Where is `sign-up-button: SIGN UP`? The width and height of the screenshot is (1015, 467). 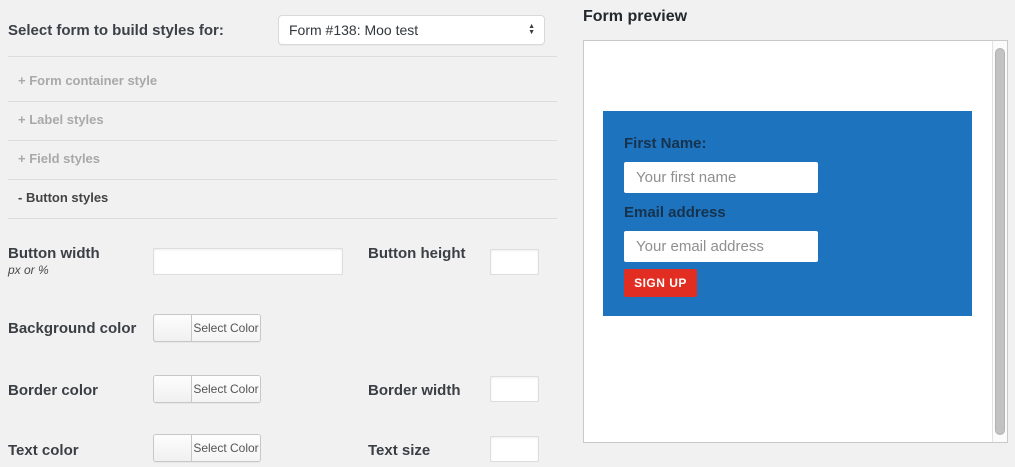
sign-up-button: SIGN UP is located at coordinates (660, 283).